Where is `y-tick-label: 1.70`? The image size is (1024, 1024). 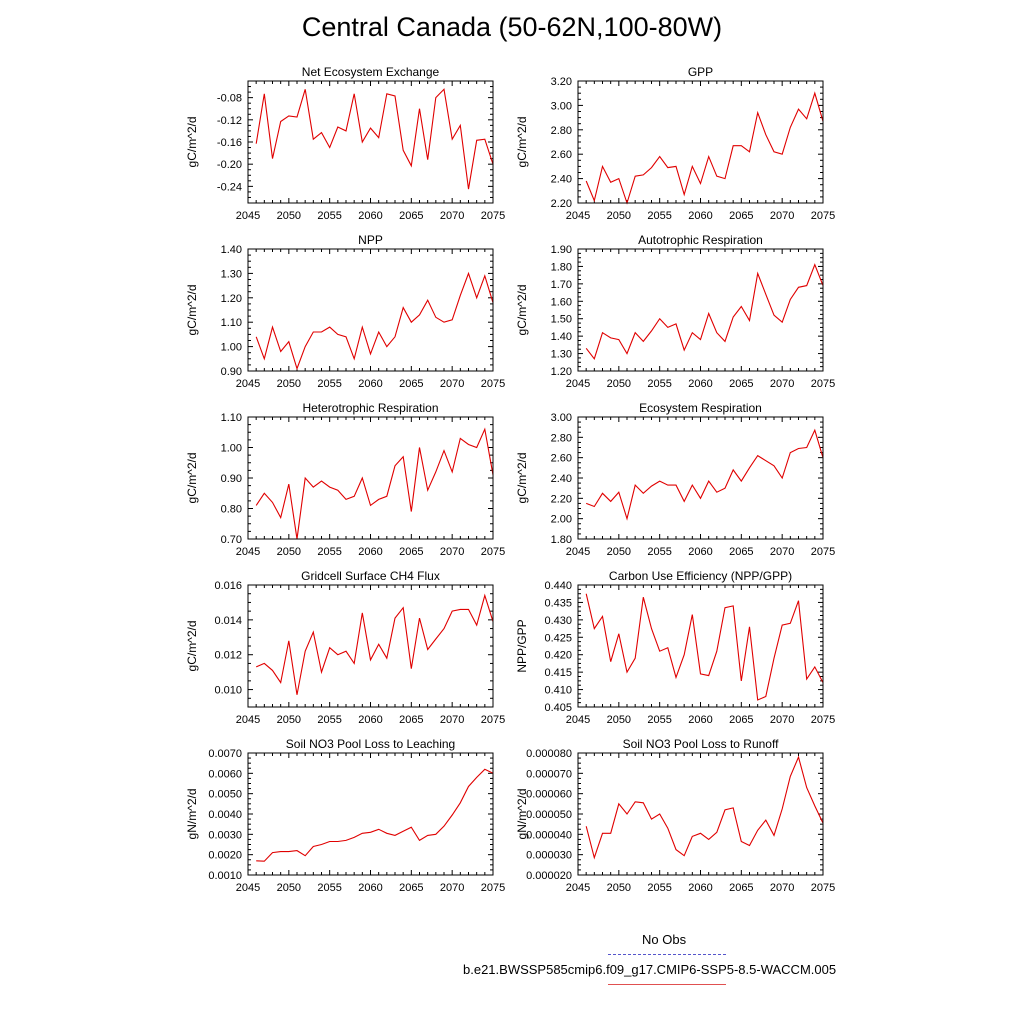 y-tick-label: 1.70 is located at coordinates (561, 285).